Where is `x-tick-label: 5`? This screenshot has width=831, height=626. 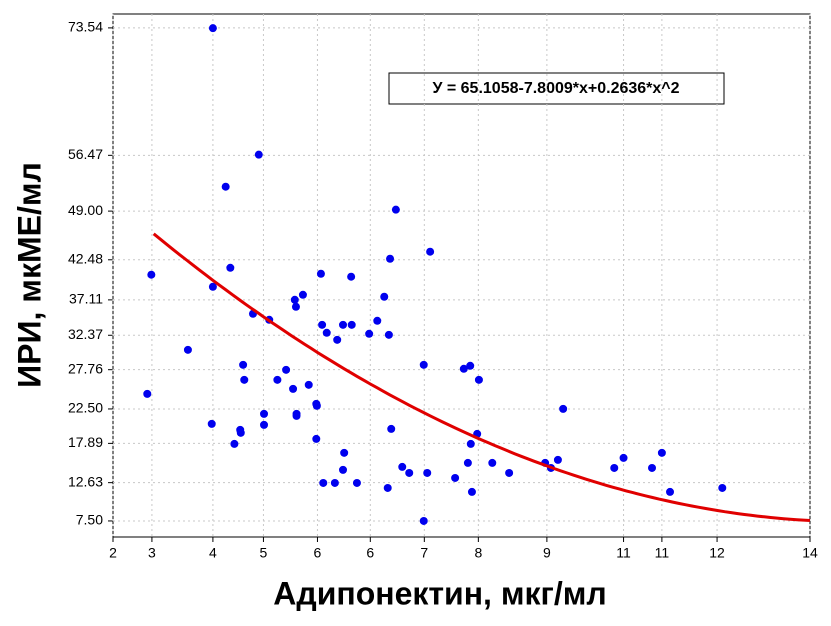
x-tick-label: 5 is located at coordinates (264, 553).